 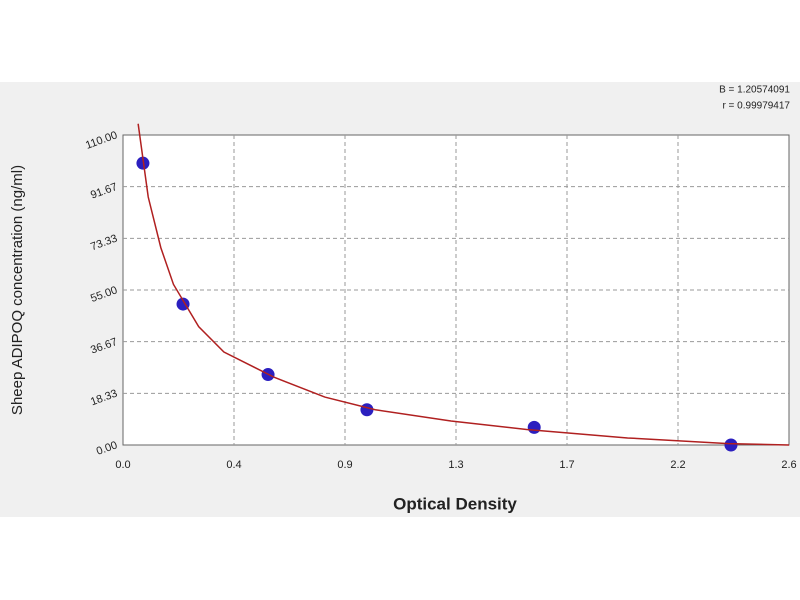 What do you see at coordinates (756, 106) in the screenshot?
I see `annotation: r = 0.99979417` at bounding box center [756, 106].